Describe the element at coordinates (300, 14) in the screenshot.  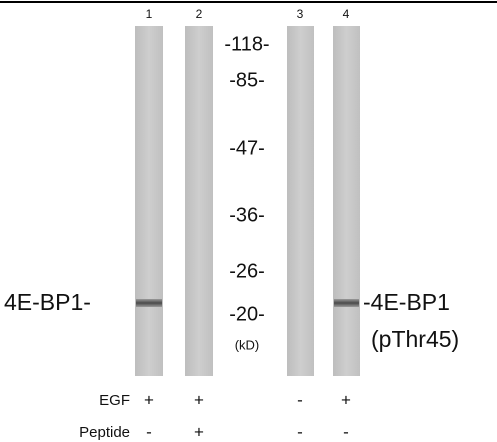
I see `lane-number: 3` at that location.